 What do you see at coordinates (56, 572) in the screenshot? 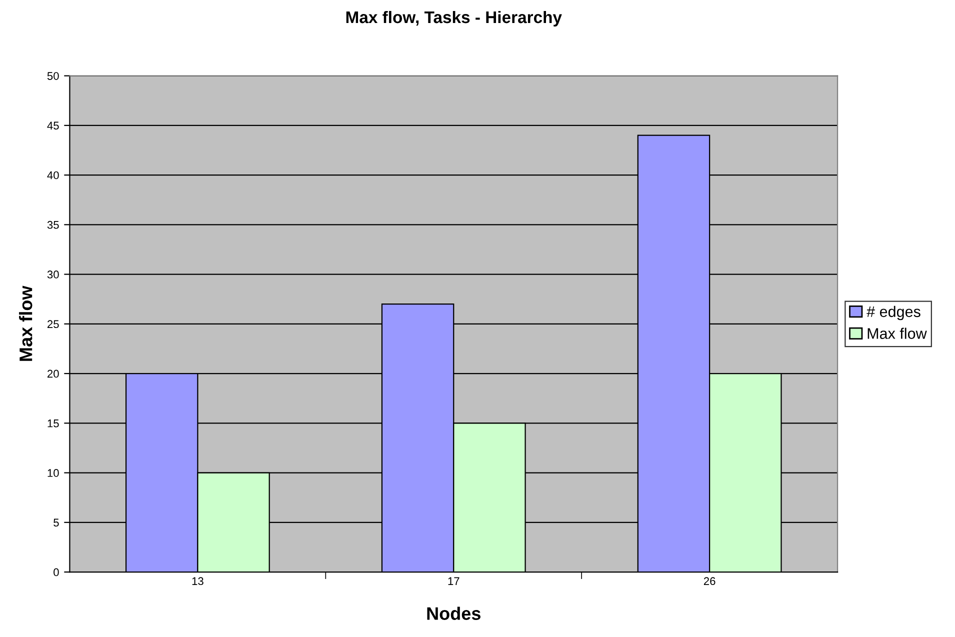
I see `y-tick-label: 0` at bounding box center [56, 572].